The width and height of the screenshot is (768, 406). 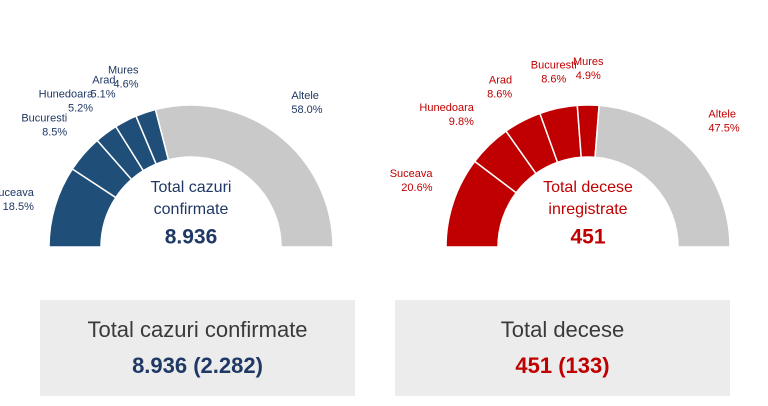 I want to click on center-title: confirmate, so click(x=191, y=209).